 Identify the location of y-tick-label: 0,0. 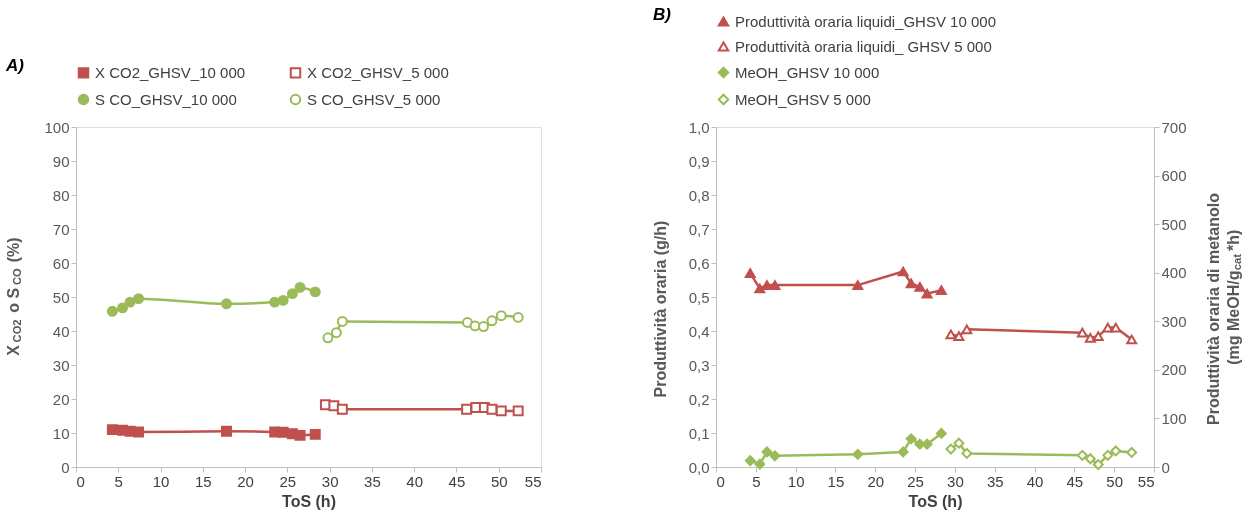
(699, 467).